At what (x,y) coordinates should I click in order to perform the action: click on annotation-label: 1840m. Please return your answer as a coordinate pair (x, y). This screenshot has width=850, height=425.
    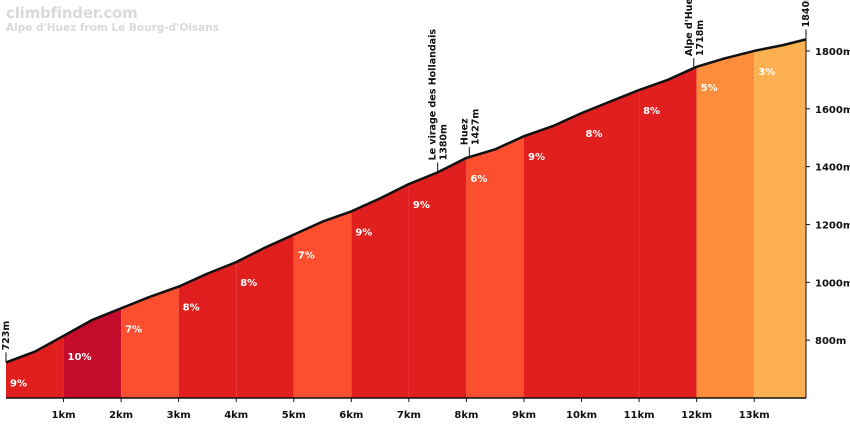
    Looking at the image, I should click on (806, 13).